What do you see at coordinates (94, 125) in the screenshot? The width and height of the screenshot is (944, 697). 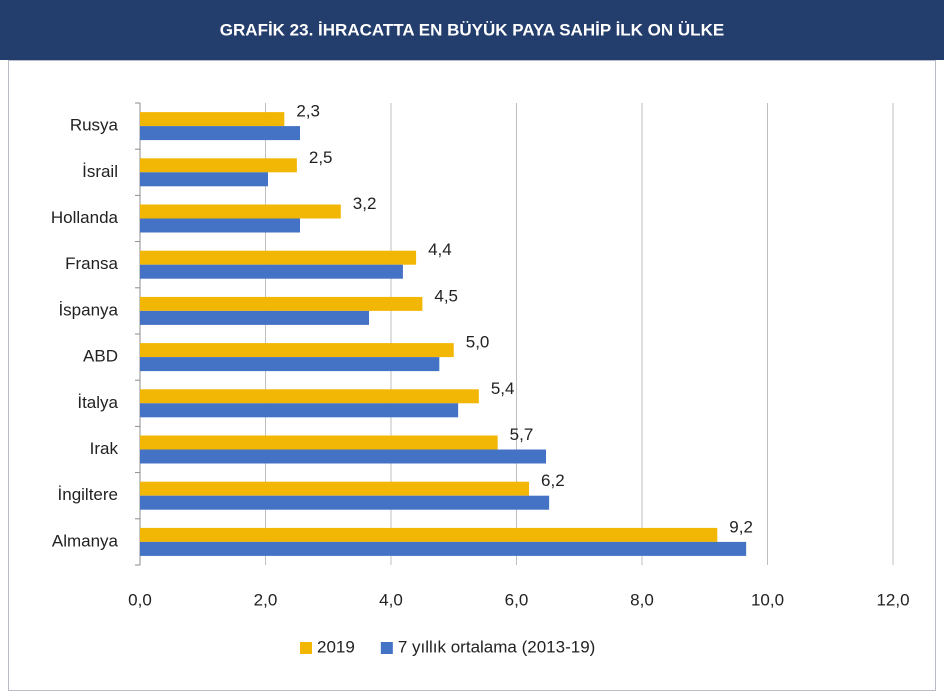 I see `y-tick-label: Rusya` at bounding box center [94, 125].